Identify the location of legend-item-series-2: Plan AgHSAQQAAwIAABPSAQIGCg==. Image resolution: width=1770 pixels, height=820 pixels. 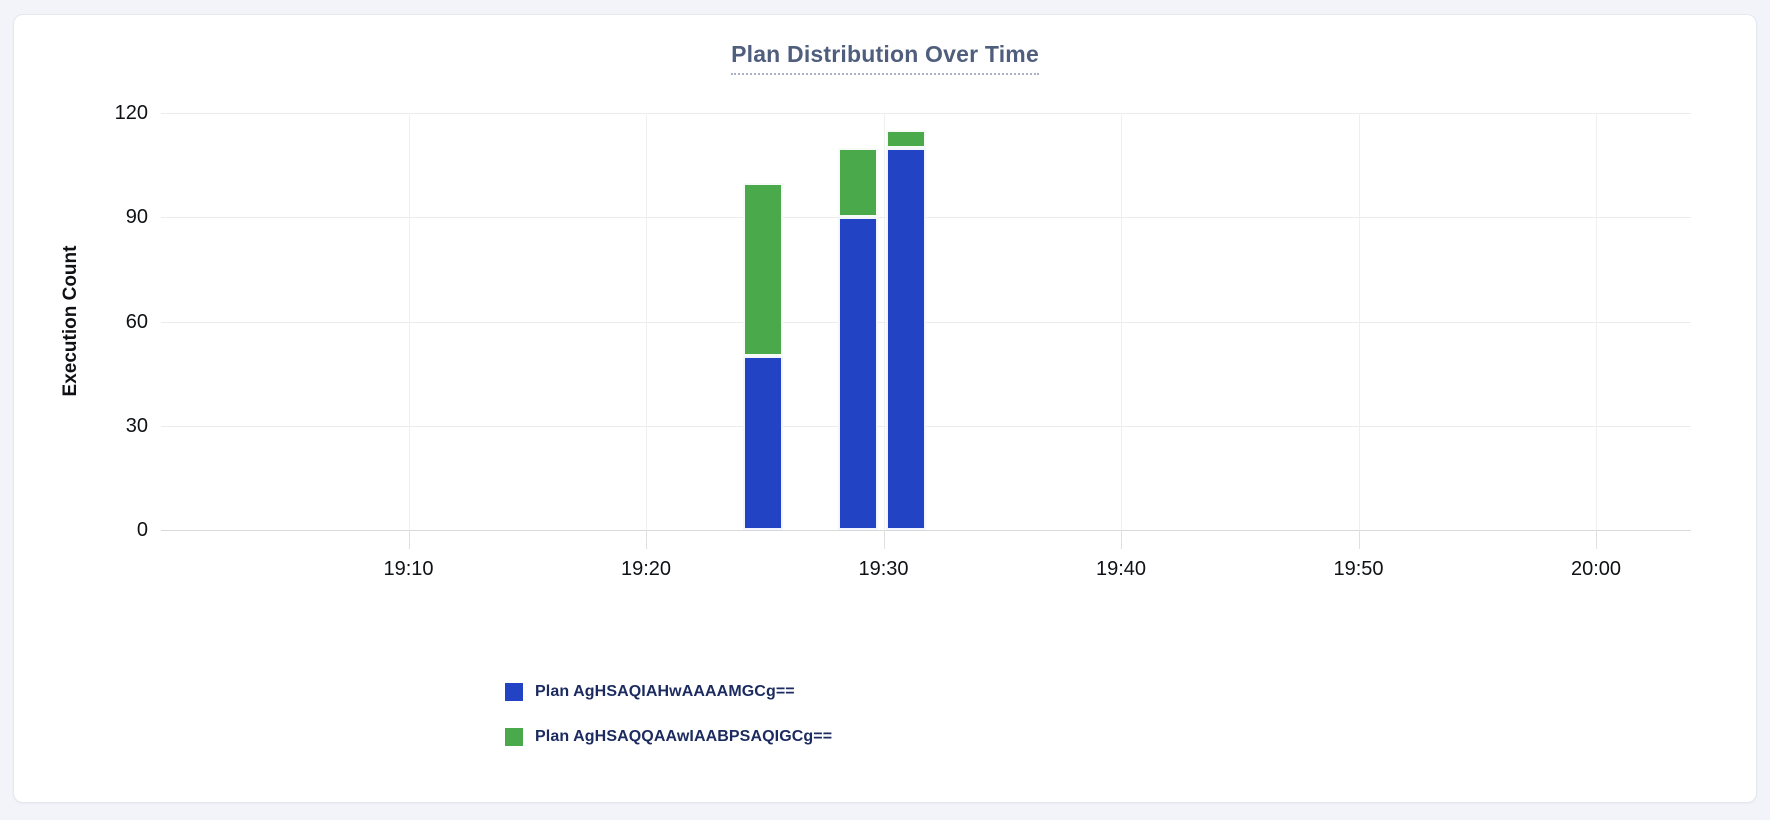
(668, 737).